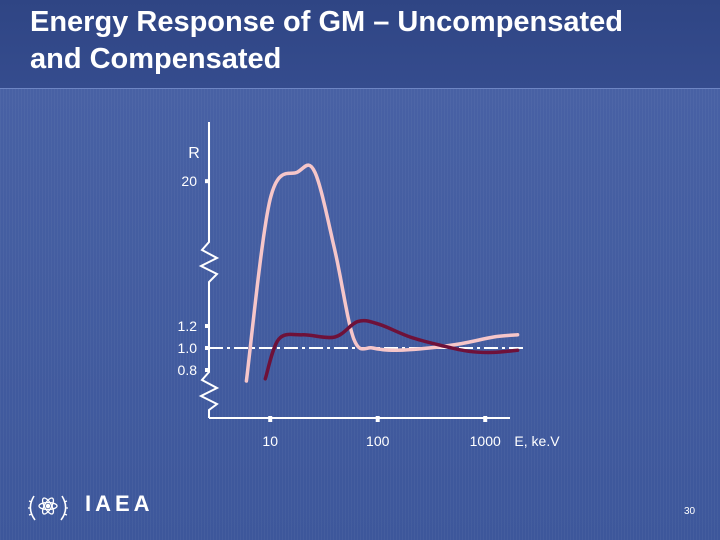 The image size is (720, 540). I want to click on atom-emblem-icon, so click(48, 508).